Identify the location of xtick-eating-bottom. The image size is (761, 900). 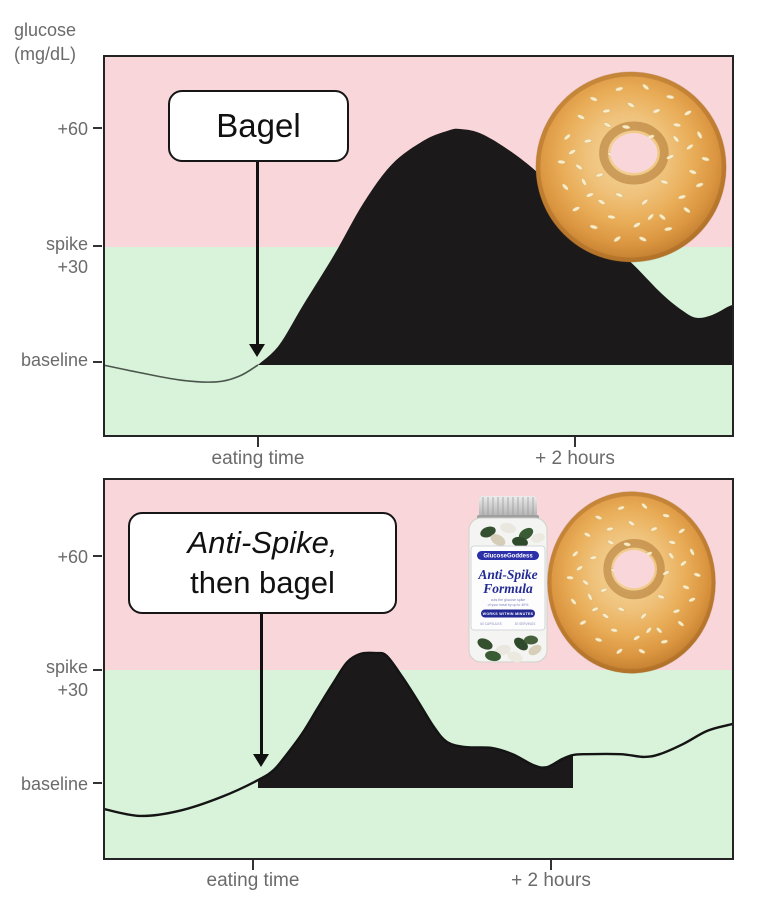
(253, 865).